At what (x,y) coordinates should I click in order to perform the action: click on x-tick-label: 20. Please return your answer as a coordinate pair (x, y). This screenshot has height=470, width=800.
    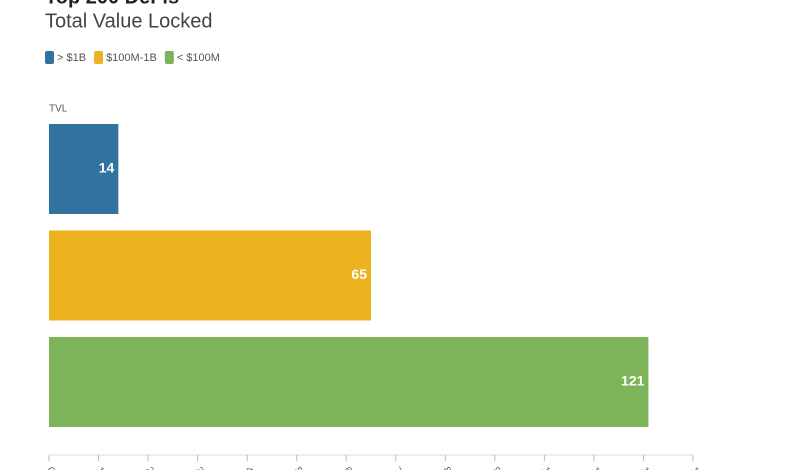
    Looking at the image, I should click on (150, 467).